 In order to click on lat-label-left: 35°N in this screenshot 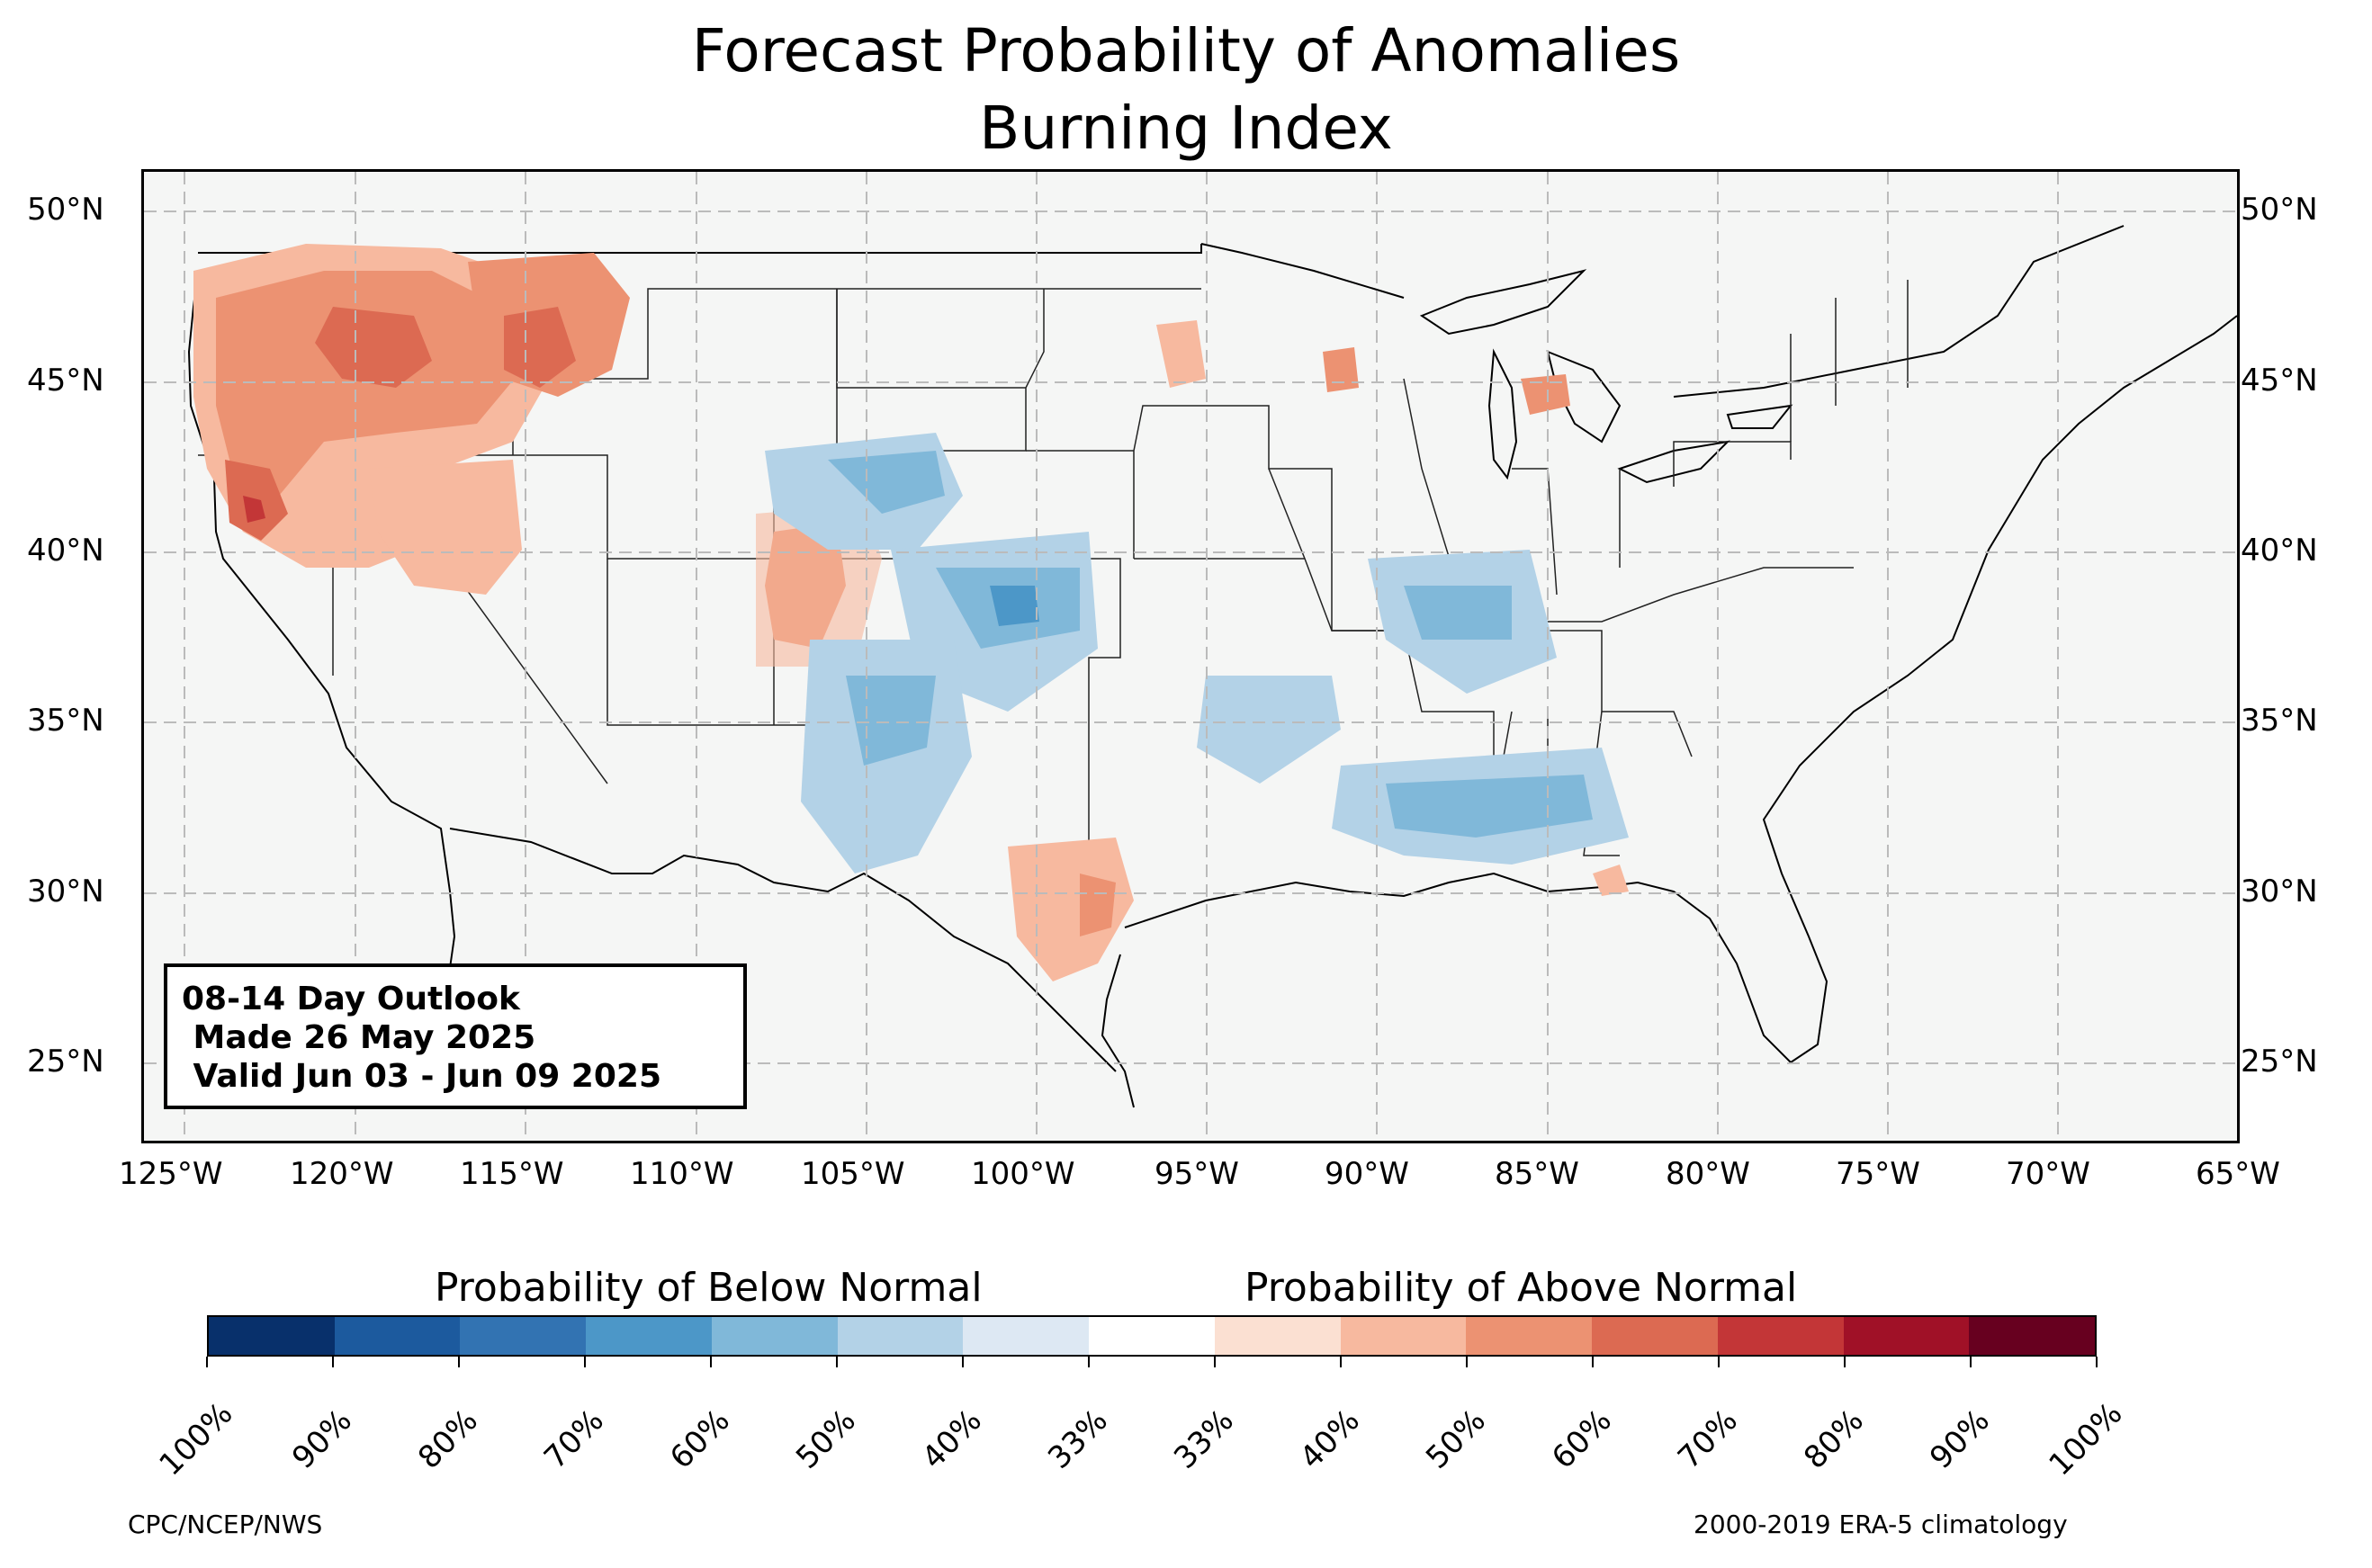, I will do `click(65, 721)`.